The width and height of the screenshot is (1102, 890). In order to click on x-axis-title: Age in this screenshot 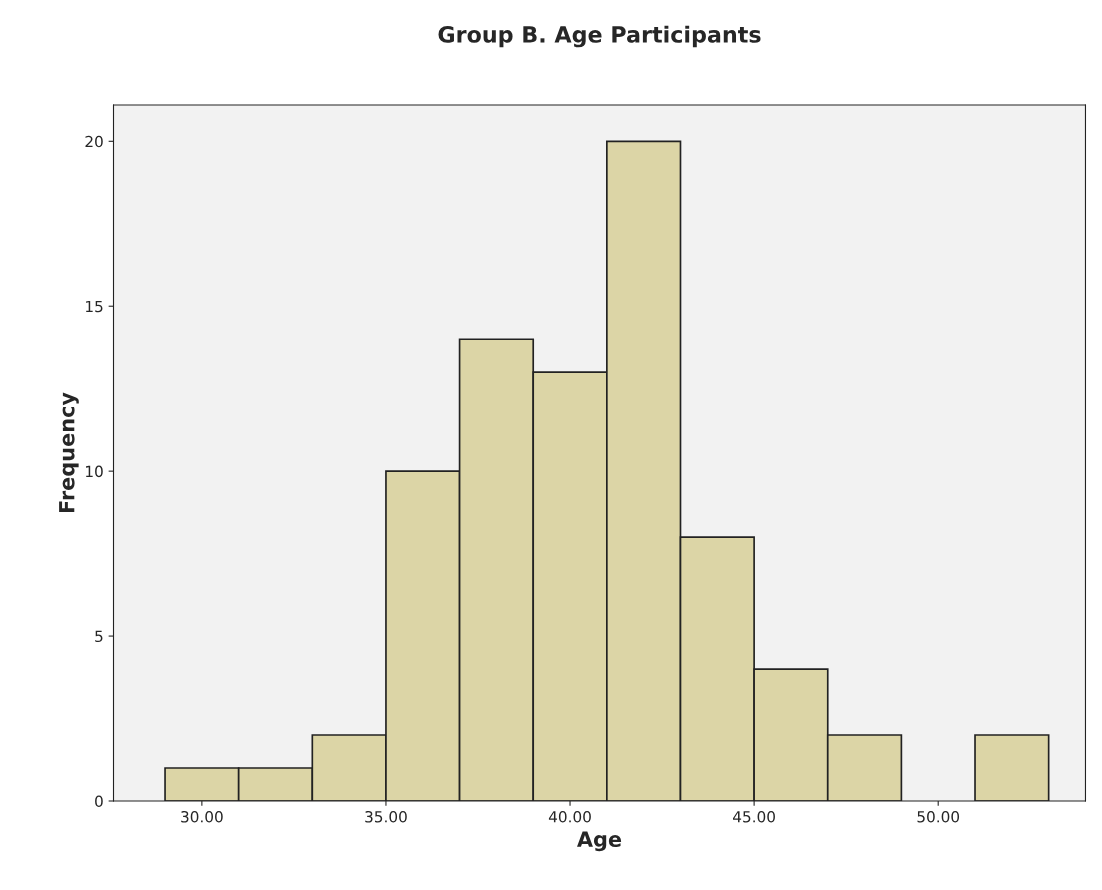, I will do `click(599, 841)`.